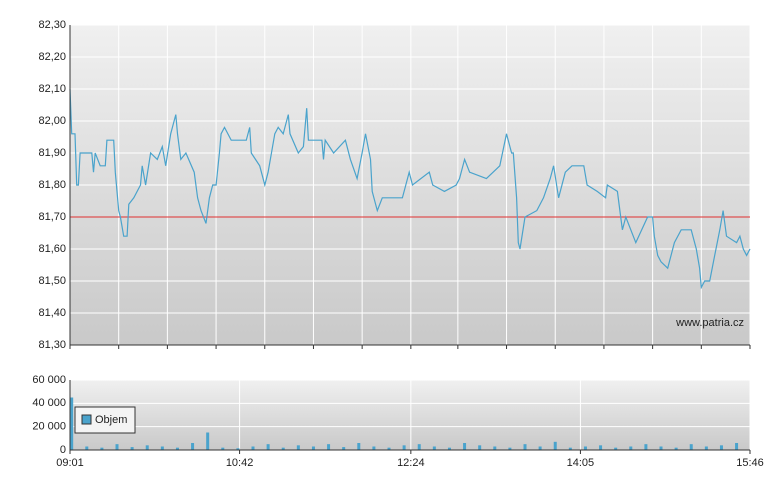  I want to click on y-tick-label: 81,90, so click(52, 153).